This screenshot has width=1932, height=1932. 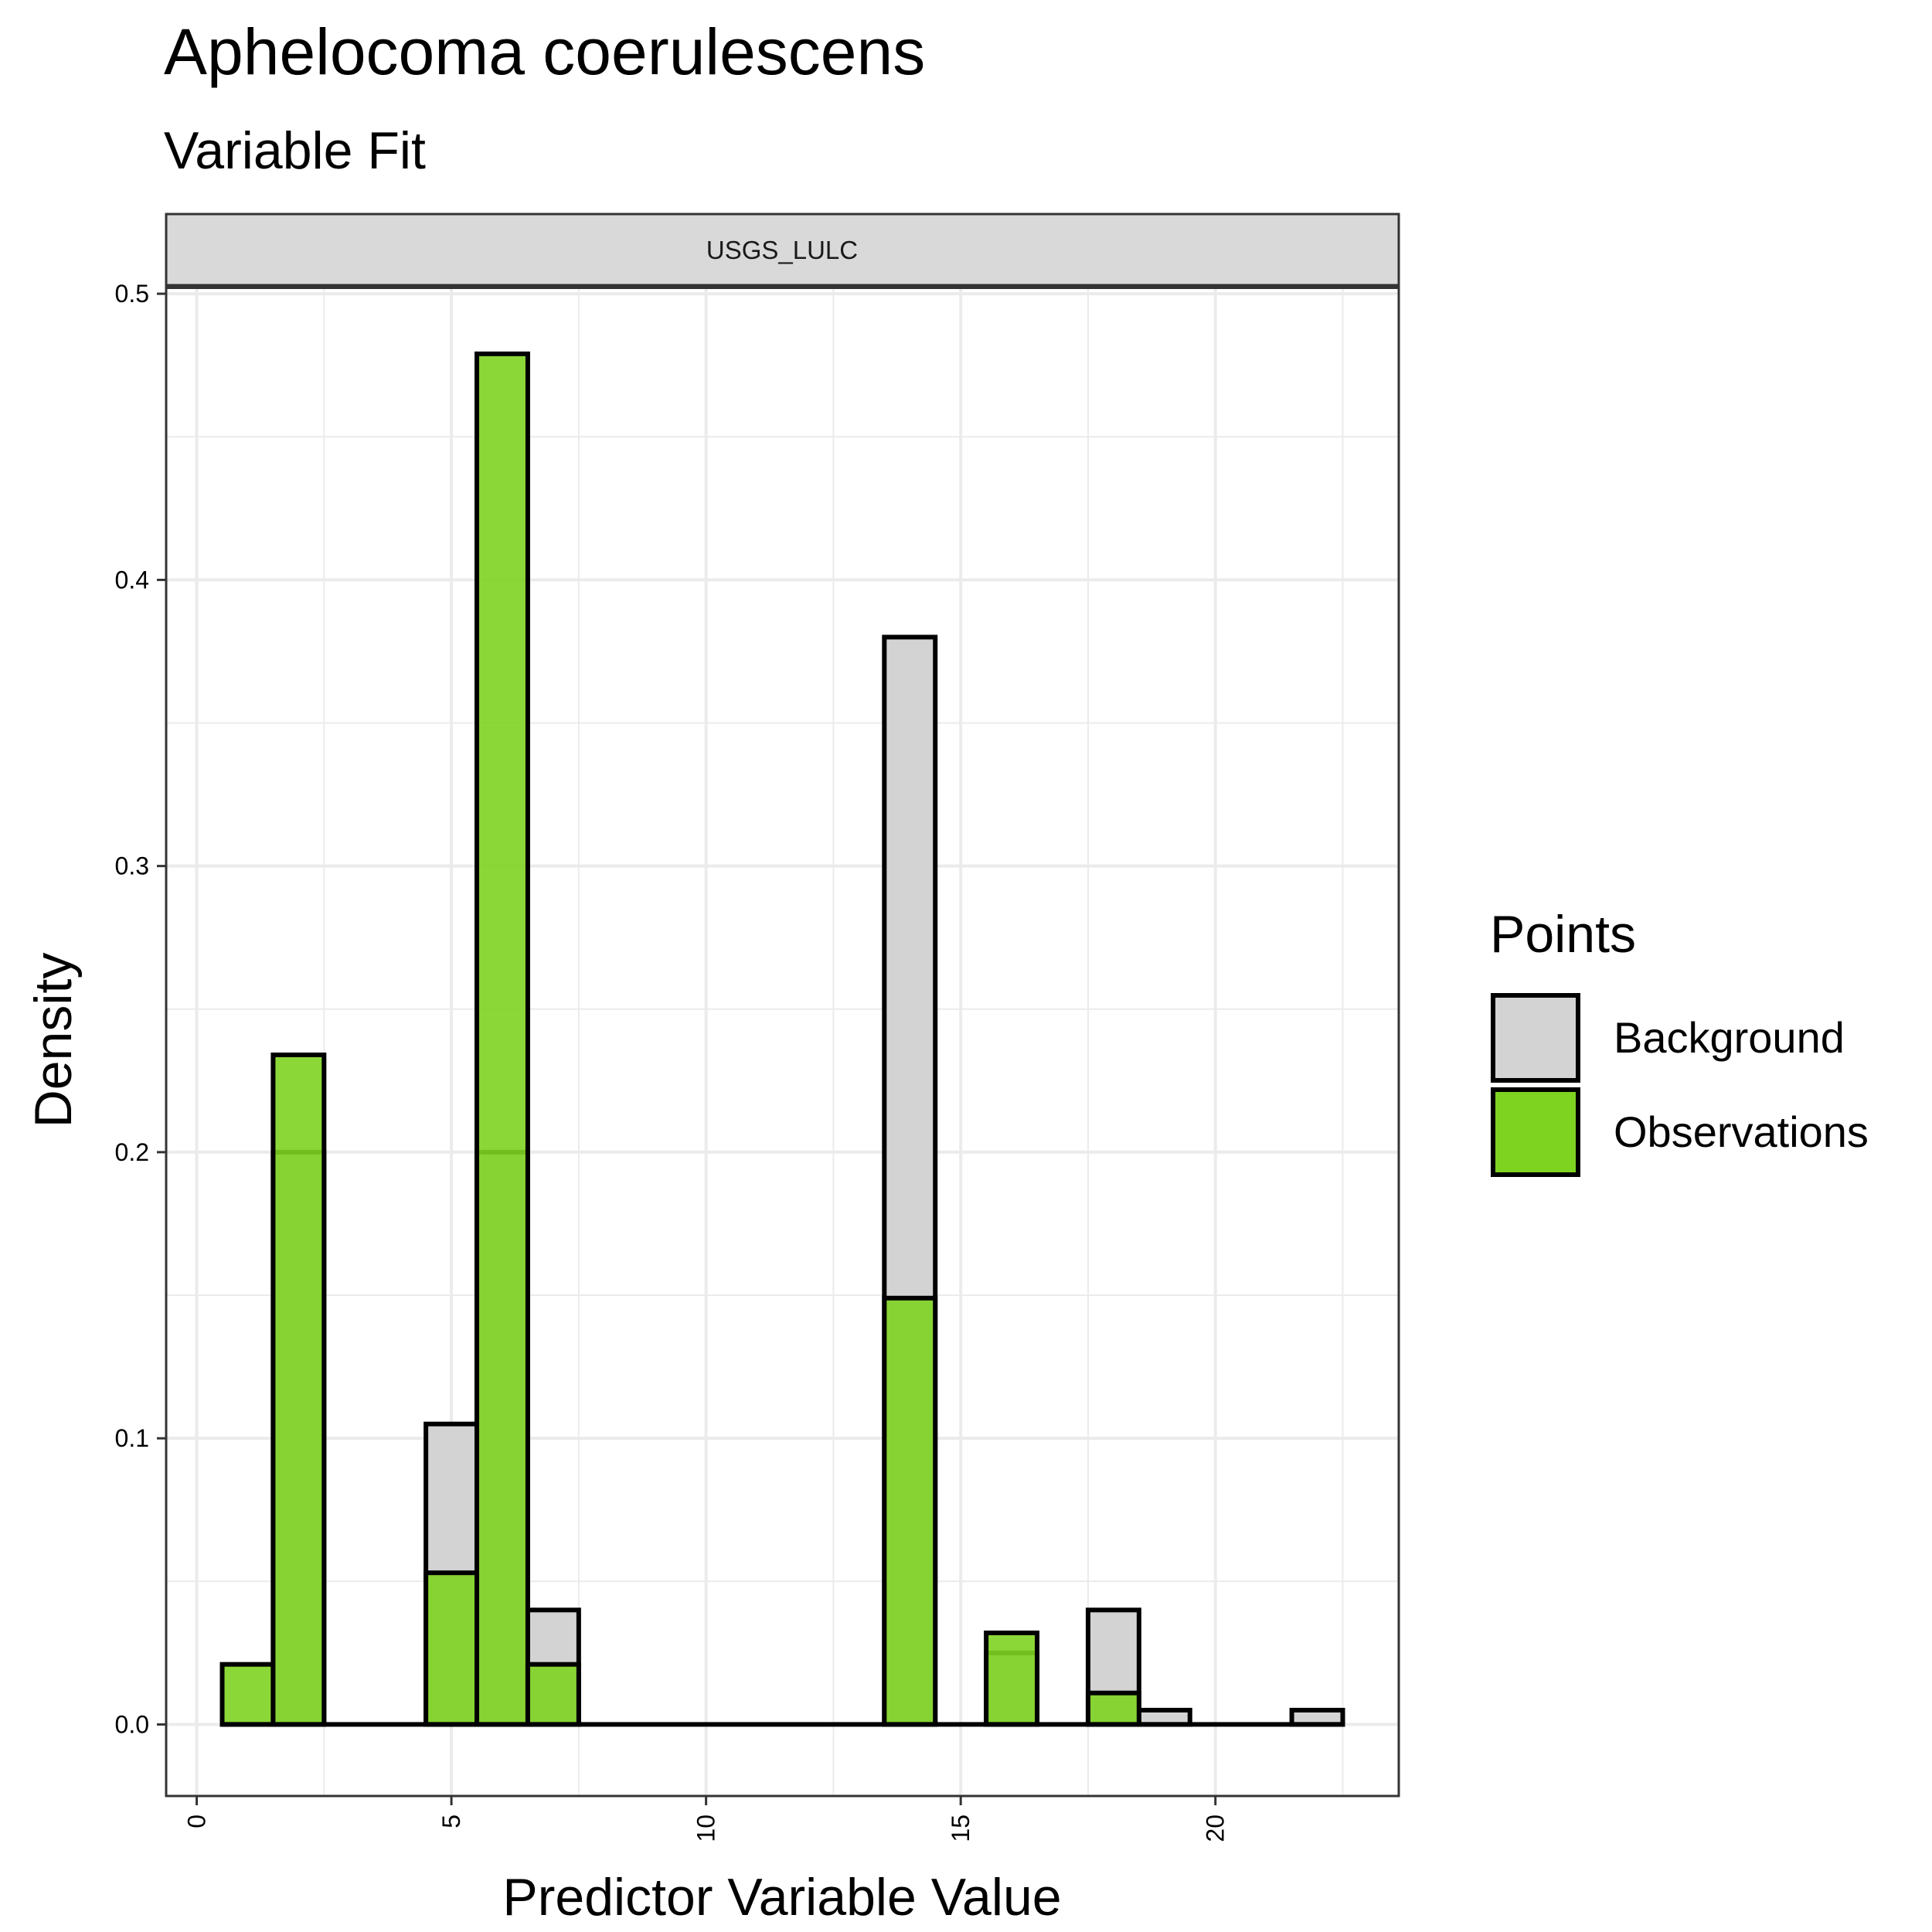 What do you see at coordinates (1536, 1038) in the screenshot?
I see `legend-key-background` at bounding box center [1536, 1038].